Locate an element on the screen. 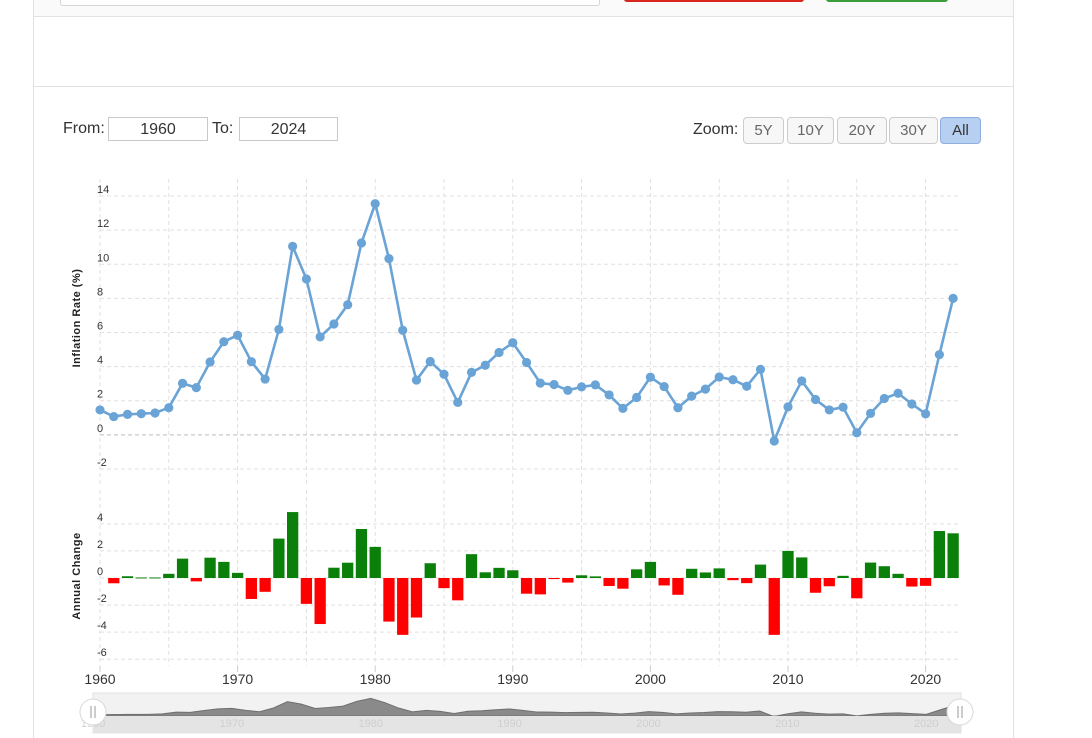  from-input: 1960 is located at coordinates (158, 129).